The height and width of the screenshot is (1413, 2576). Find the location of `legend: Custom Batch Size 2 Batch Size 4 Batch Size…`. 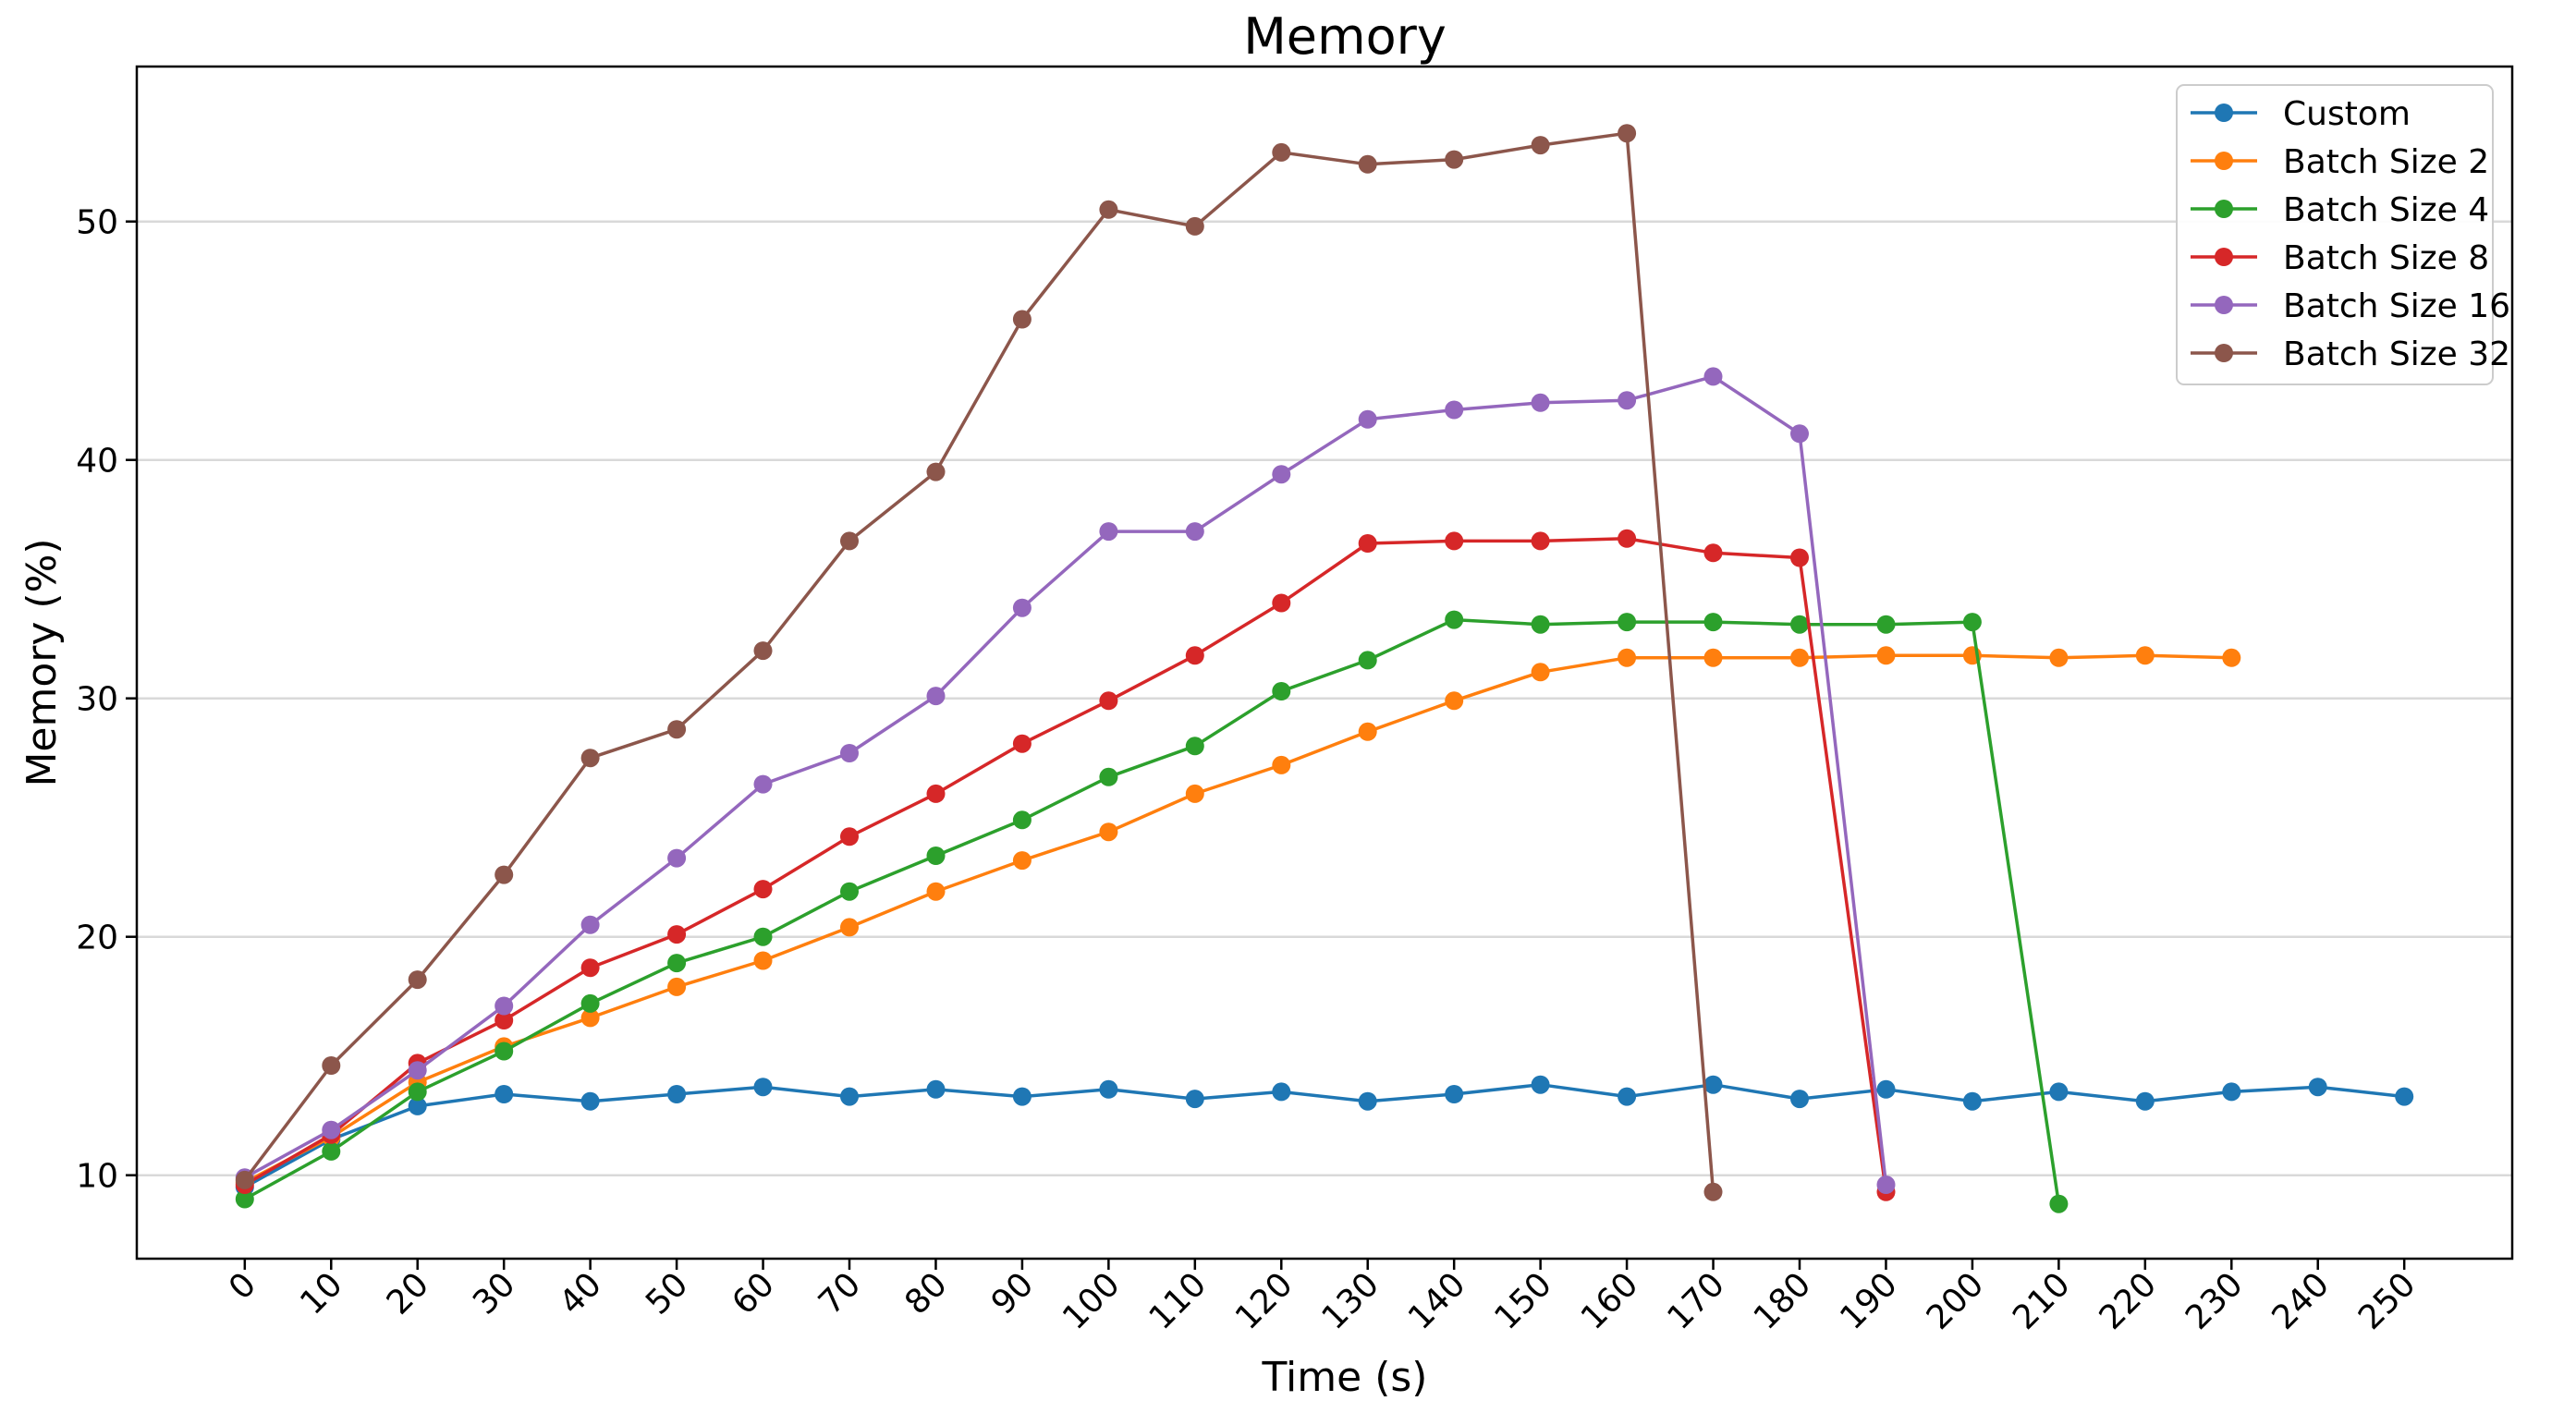

legend: Custom Batch Size 2 Batch Size 4 Batch Size… is located at coordinates (2343, 234).